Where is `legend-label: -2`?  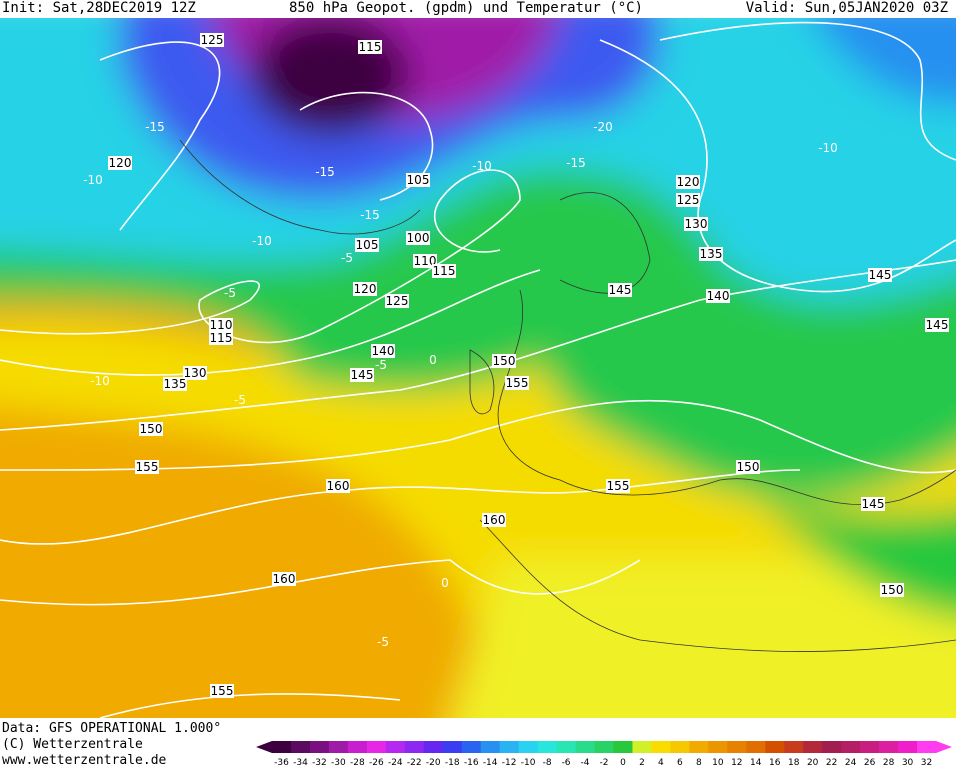
legend-label: -2 is located at coordinates (604, 763).